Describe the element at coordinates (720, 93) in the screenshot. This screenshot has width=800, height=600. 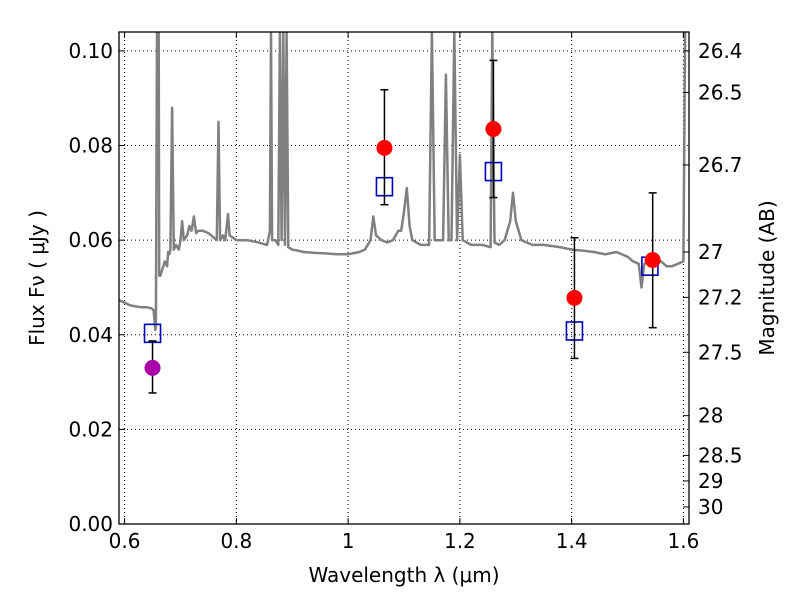
I see `mag-tick-label: 26.5` at that location.